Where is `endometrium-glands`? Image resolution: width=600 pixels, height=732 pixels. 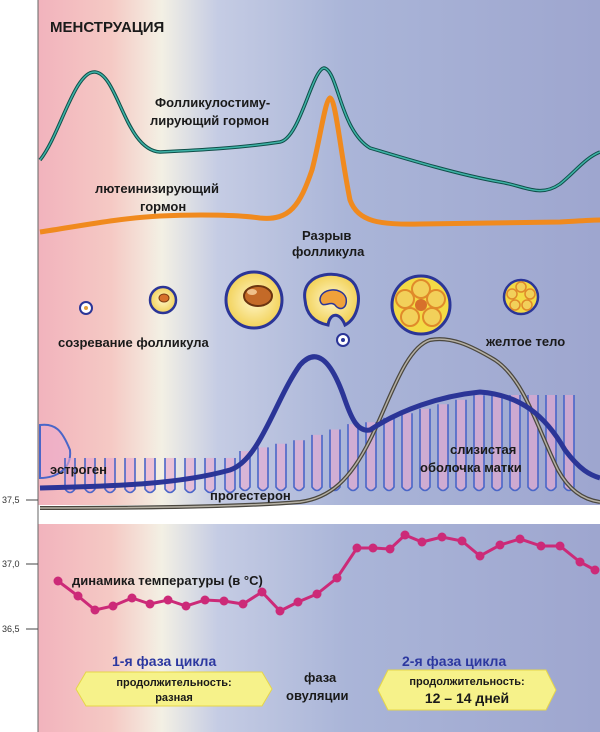 endometrium-glands is located at coordinates (319, 444).